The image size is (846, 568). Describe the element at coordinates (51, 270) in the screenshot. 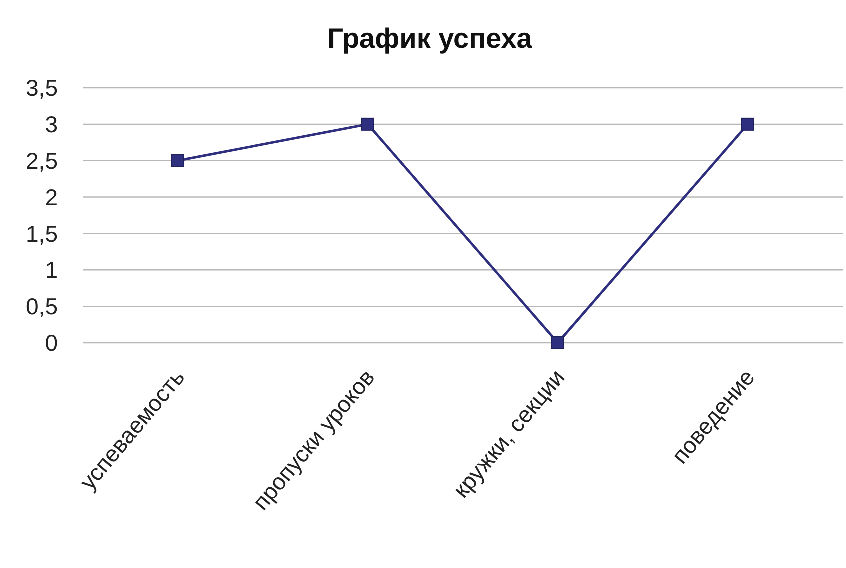

I see `y-tick-label: 1` at that location.